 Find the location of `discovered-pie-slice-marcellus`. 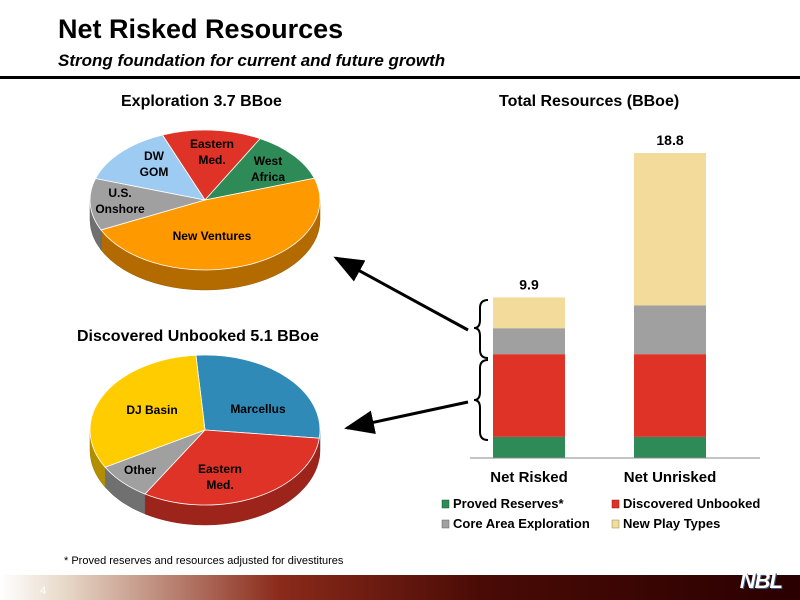

discovered-pie-slice-marcellus is located at coordinates (258, 396).